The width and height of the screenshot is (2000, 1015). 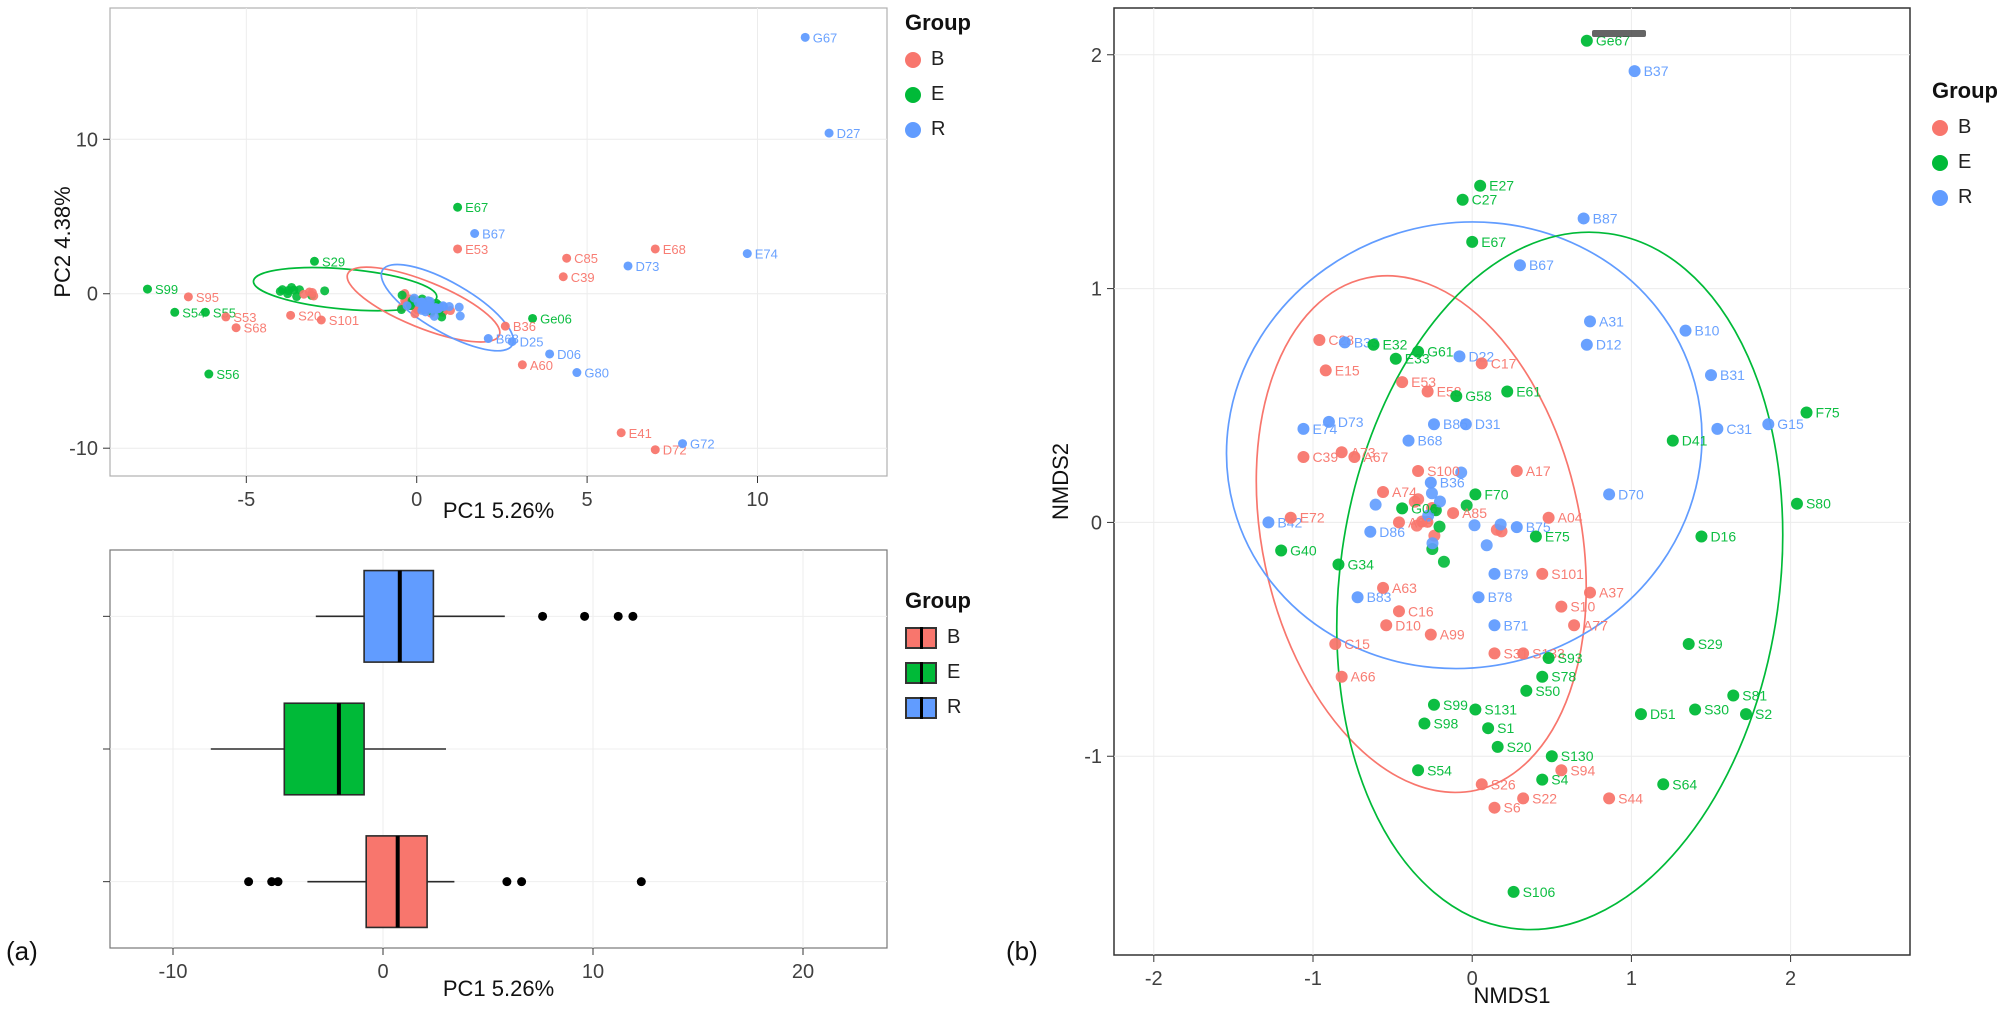 I want to click on svg-text: C17, so click(x=1504, y=363).